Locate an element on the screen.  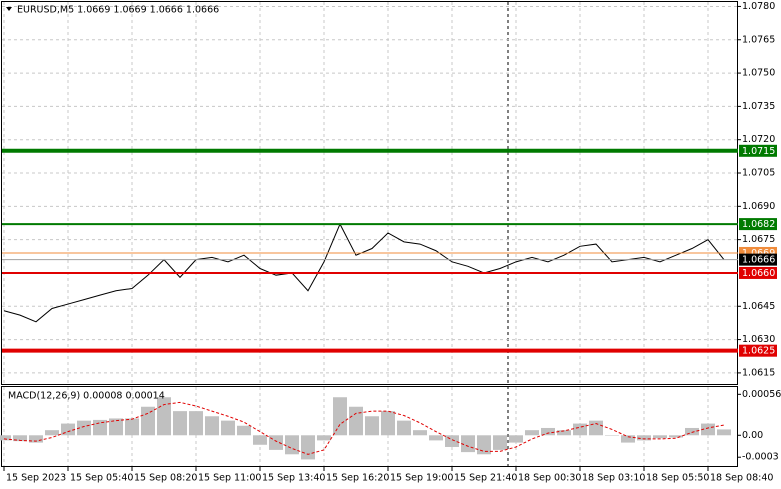
y-tick-label: 1.0615 is located at coordinates (758, 372).